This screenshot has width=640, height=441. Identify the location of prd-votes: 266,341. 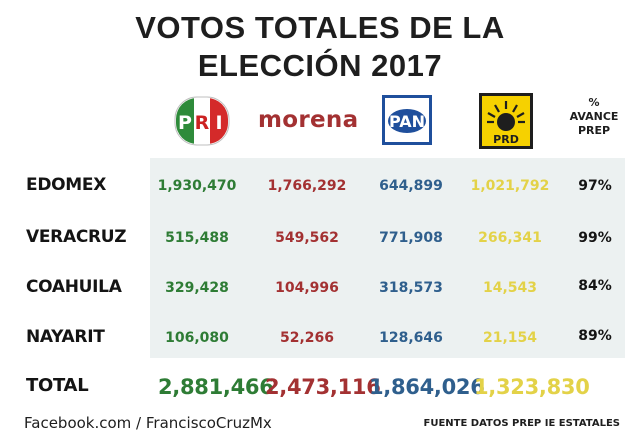
(510, 238).